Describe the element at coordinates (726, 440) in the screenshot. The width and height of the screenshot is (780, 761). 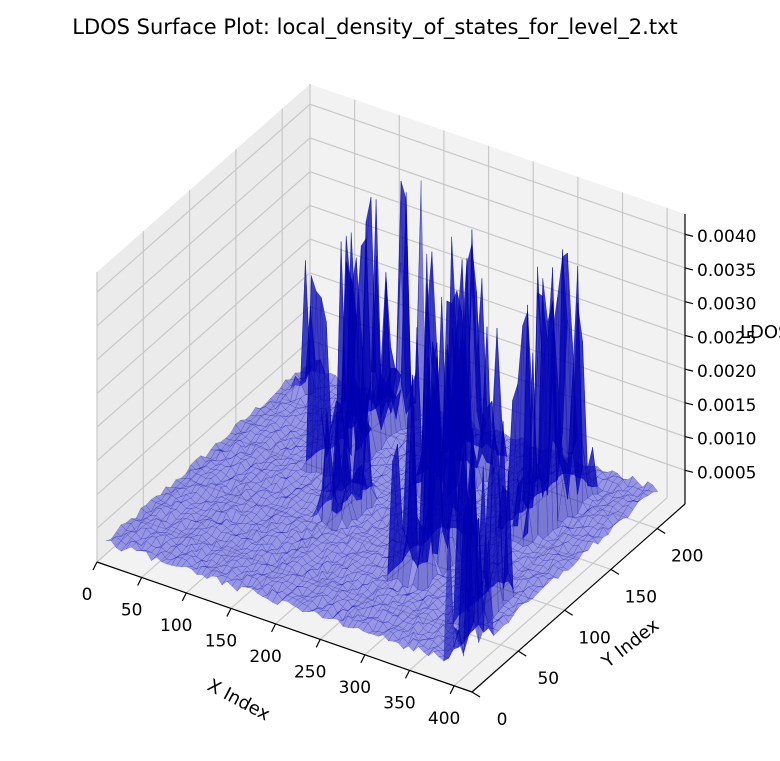
I see `z-tick-label: 0.0010` at that location.